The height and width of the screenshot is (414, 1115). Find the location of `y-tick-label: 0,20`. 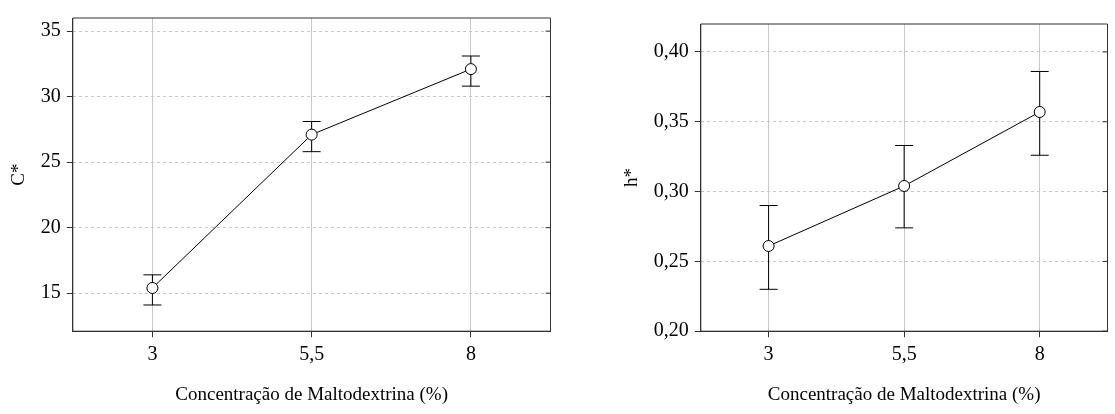

y-tick-label: 0,20 is located at coordinates (671, 329).